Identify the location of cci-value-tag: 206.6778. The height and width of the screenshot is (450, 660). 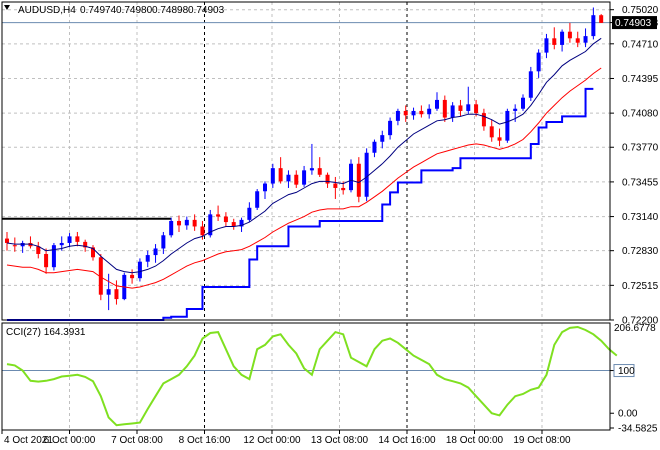
(635, 328).